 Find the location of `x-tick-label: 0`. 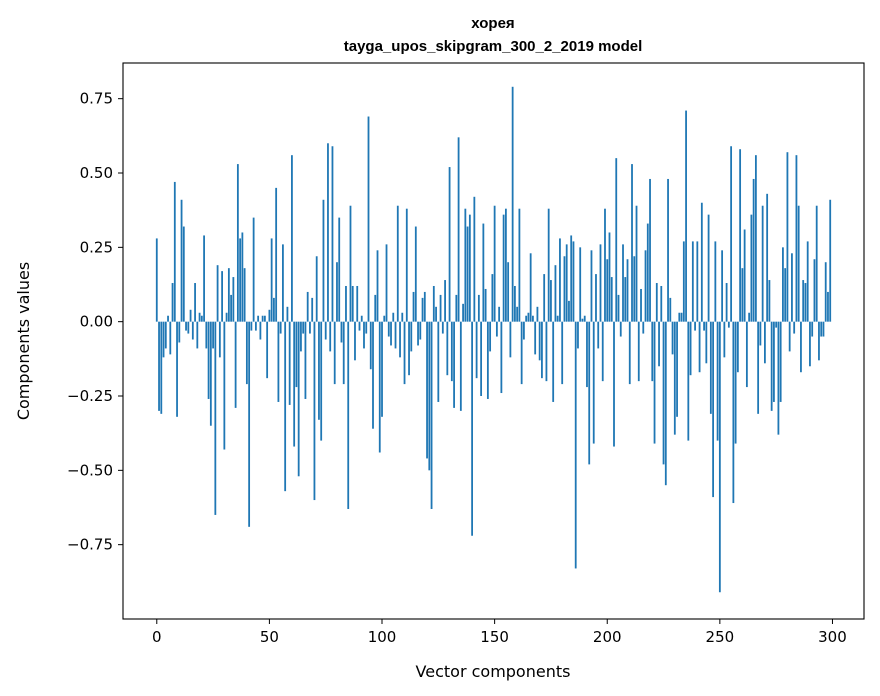

x-tick-label: 0 is located at coordinates (157, 637).